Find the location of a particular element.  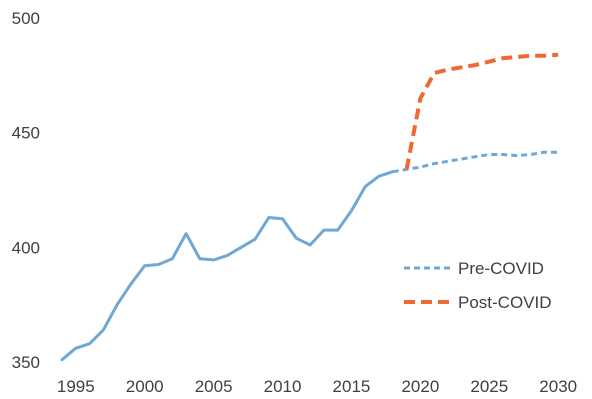

y-axis: 350 400 450 500 is located at coordinates (26, 190).